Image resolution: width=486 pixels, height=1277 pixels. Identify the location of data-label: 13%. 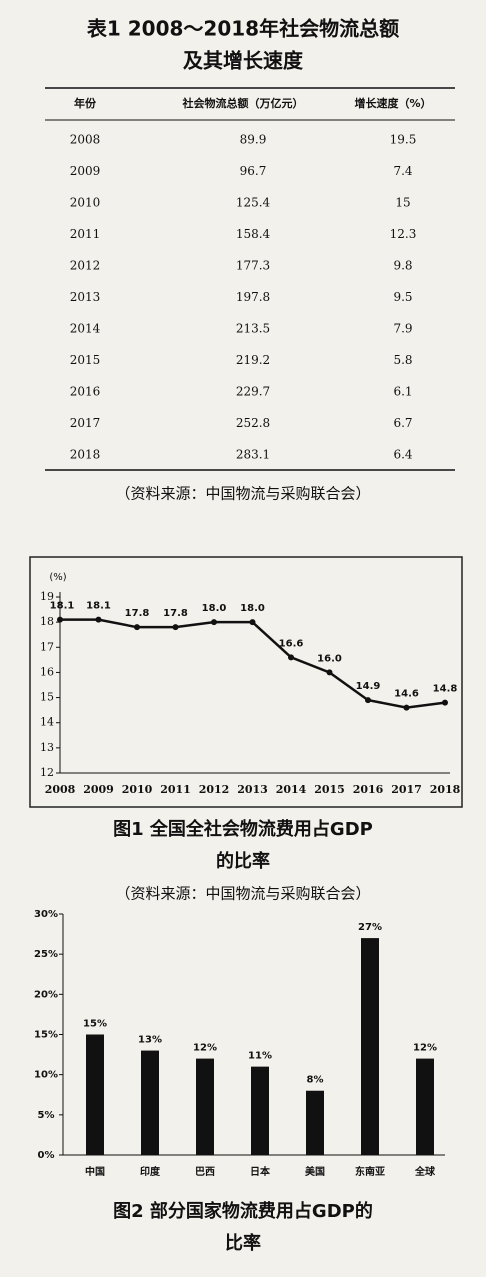
(150, 1040).